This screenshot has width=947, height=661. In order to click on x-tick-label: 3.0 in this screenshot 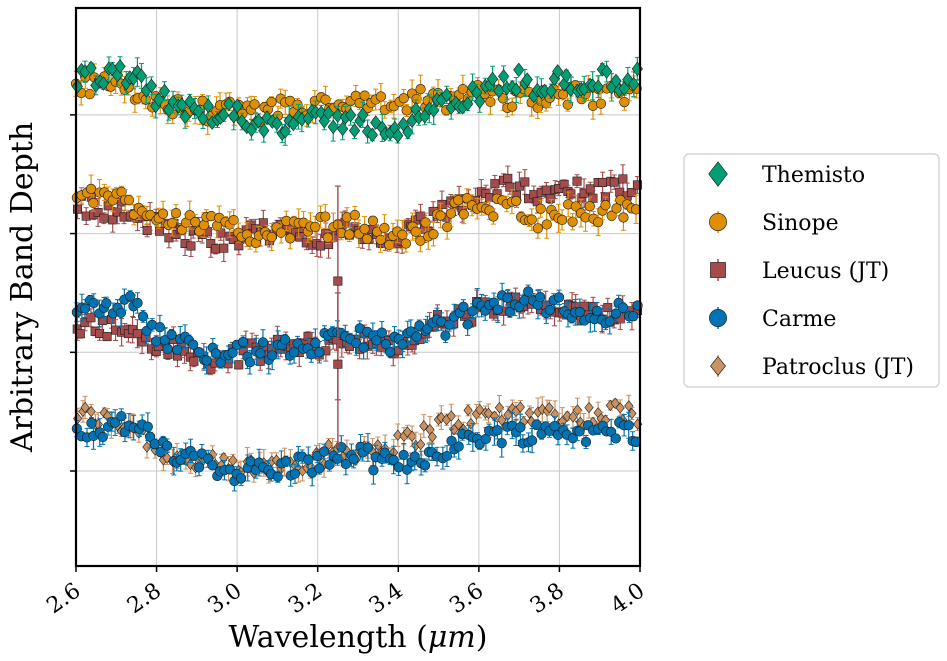, I will do `click(225, 598)`.